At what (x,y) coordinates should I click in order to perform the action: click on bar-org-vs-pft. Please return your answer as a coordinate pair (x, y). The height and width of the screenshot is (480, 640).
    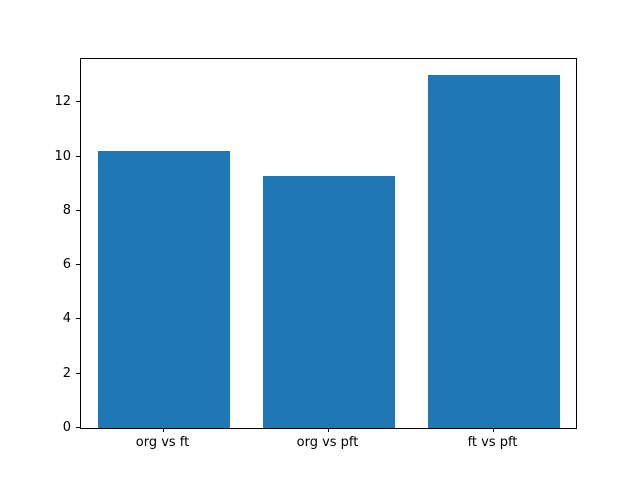
    Looking at the image, I should click on (328, 301).